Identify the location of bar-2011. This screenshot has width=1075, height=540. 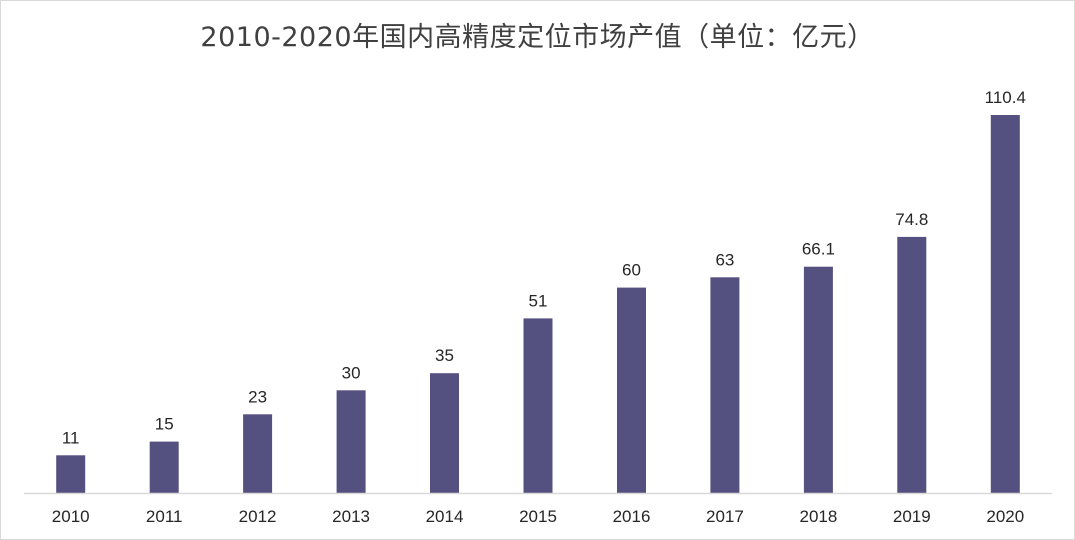
(164, 467).